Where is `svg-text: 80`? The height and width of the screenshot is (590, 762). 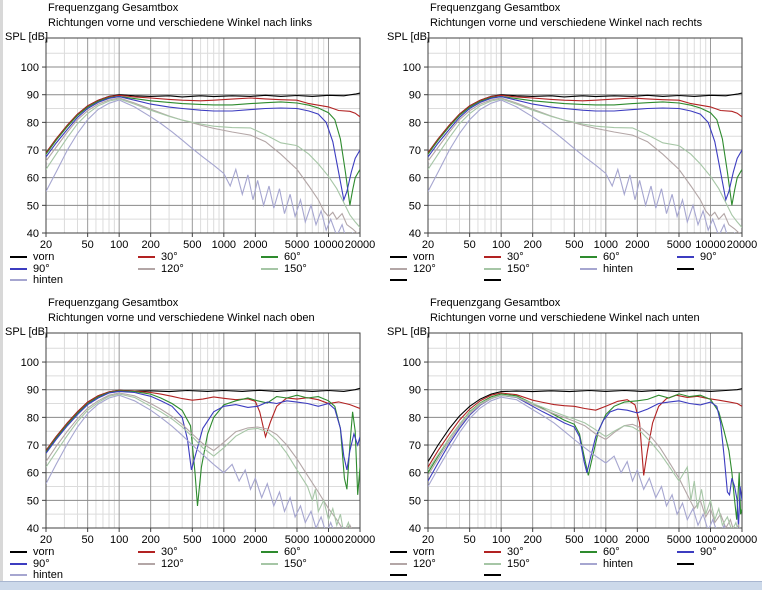 svg-text: 80 is located at coordinates (415, 418).